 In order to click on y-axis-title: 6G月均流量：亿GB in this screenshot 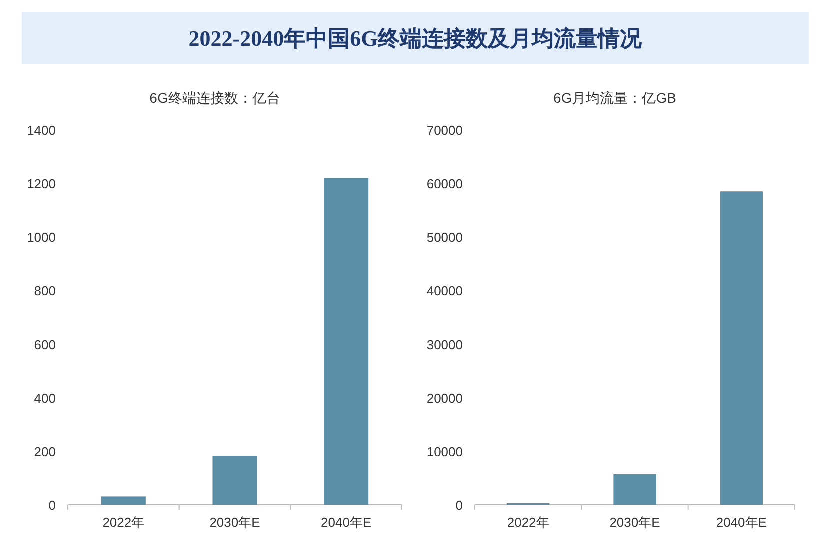, I will do `click(615, 98)`.